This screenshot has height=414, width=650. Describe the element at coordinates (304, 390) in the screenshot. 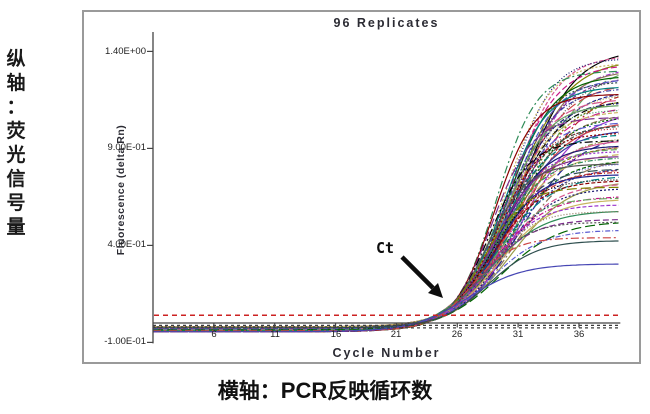

I see `caption-pcr: PCR` at that location.